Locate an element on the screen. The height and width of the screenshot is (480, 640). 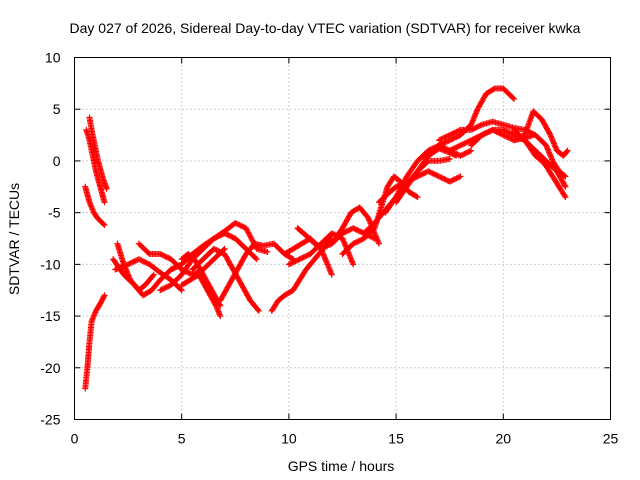
series-track-a is located at coordinates (95, 342).